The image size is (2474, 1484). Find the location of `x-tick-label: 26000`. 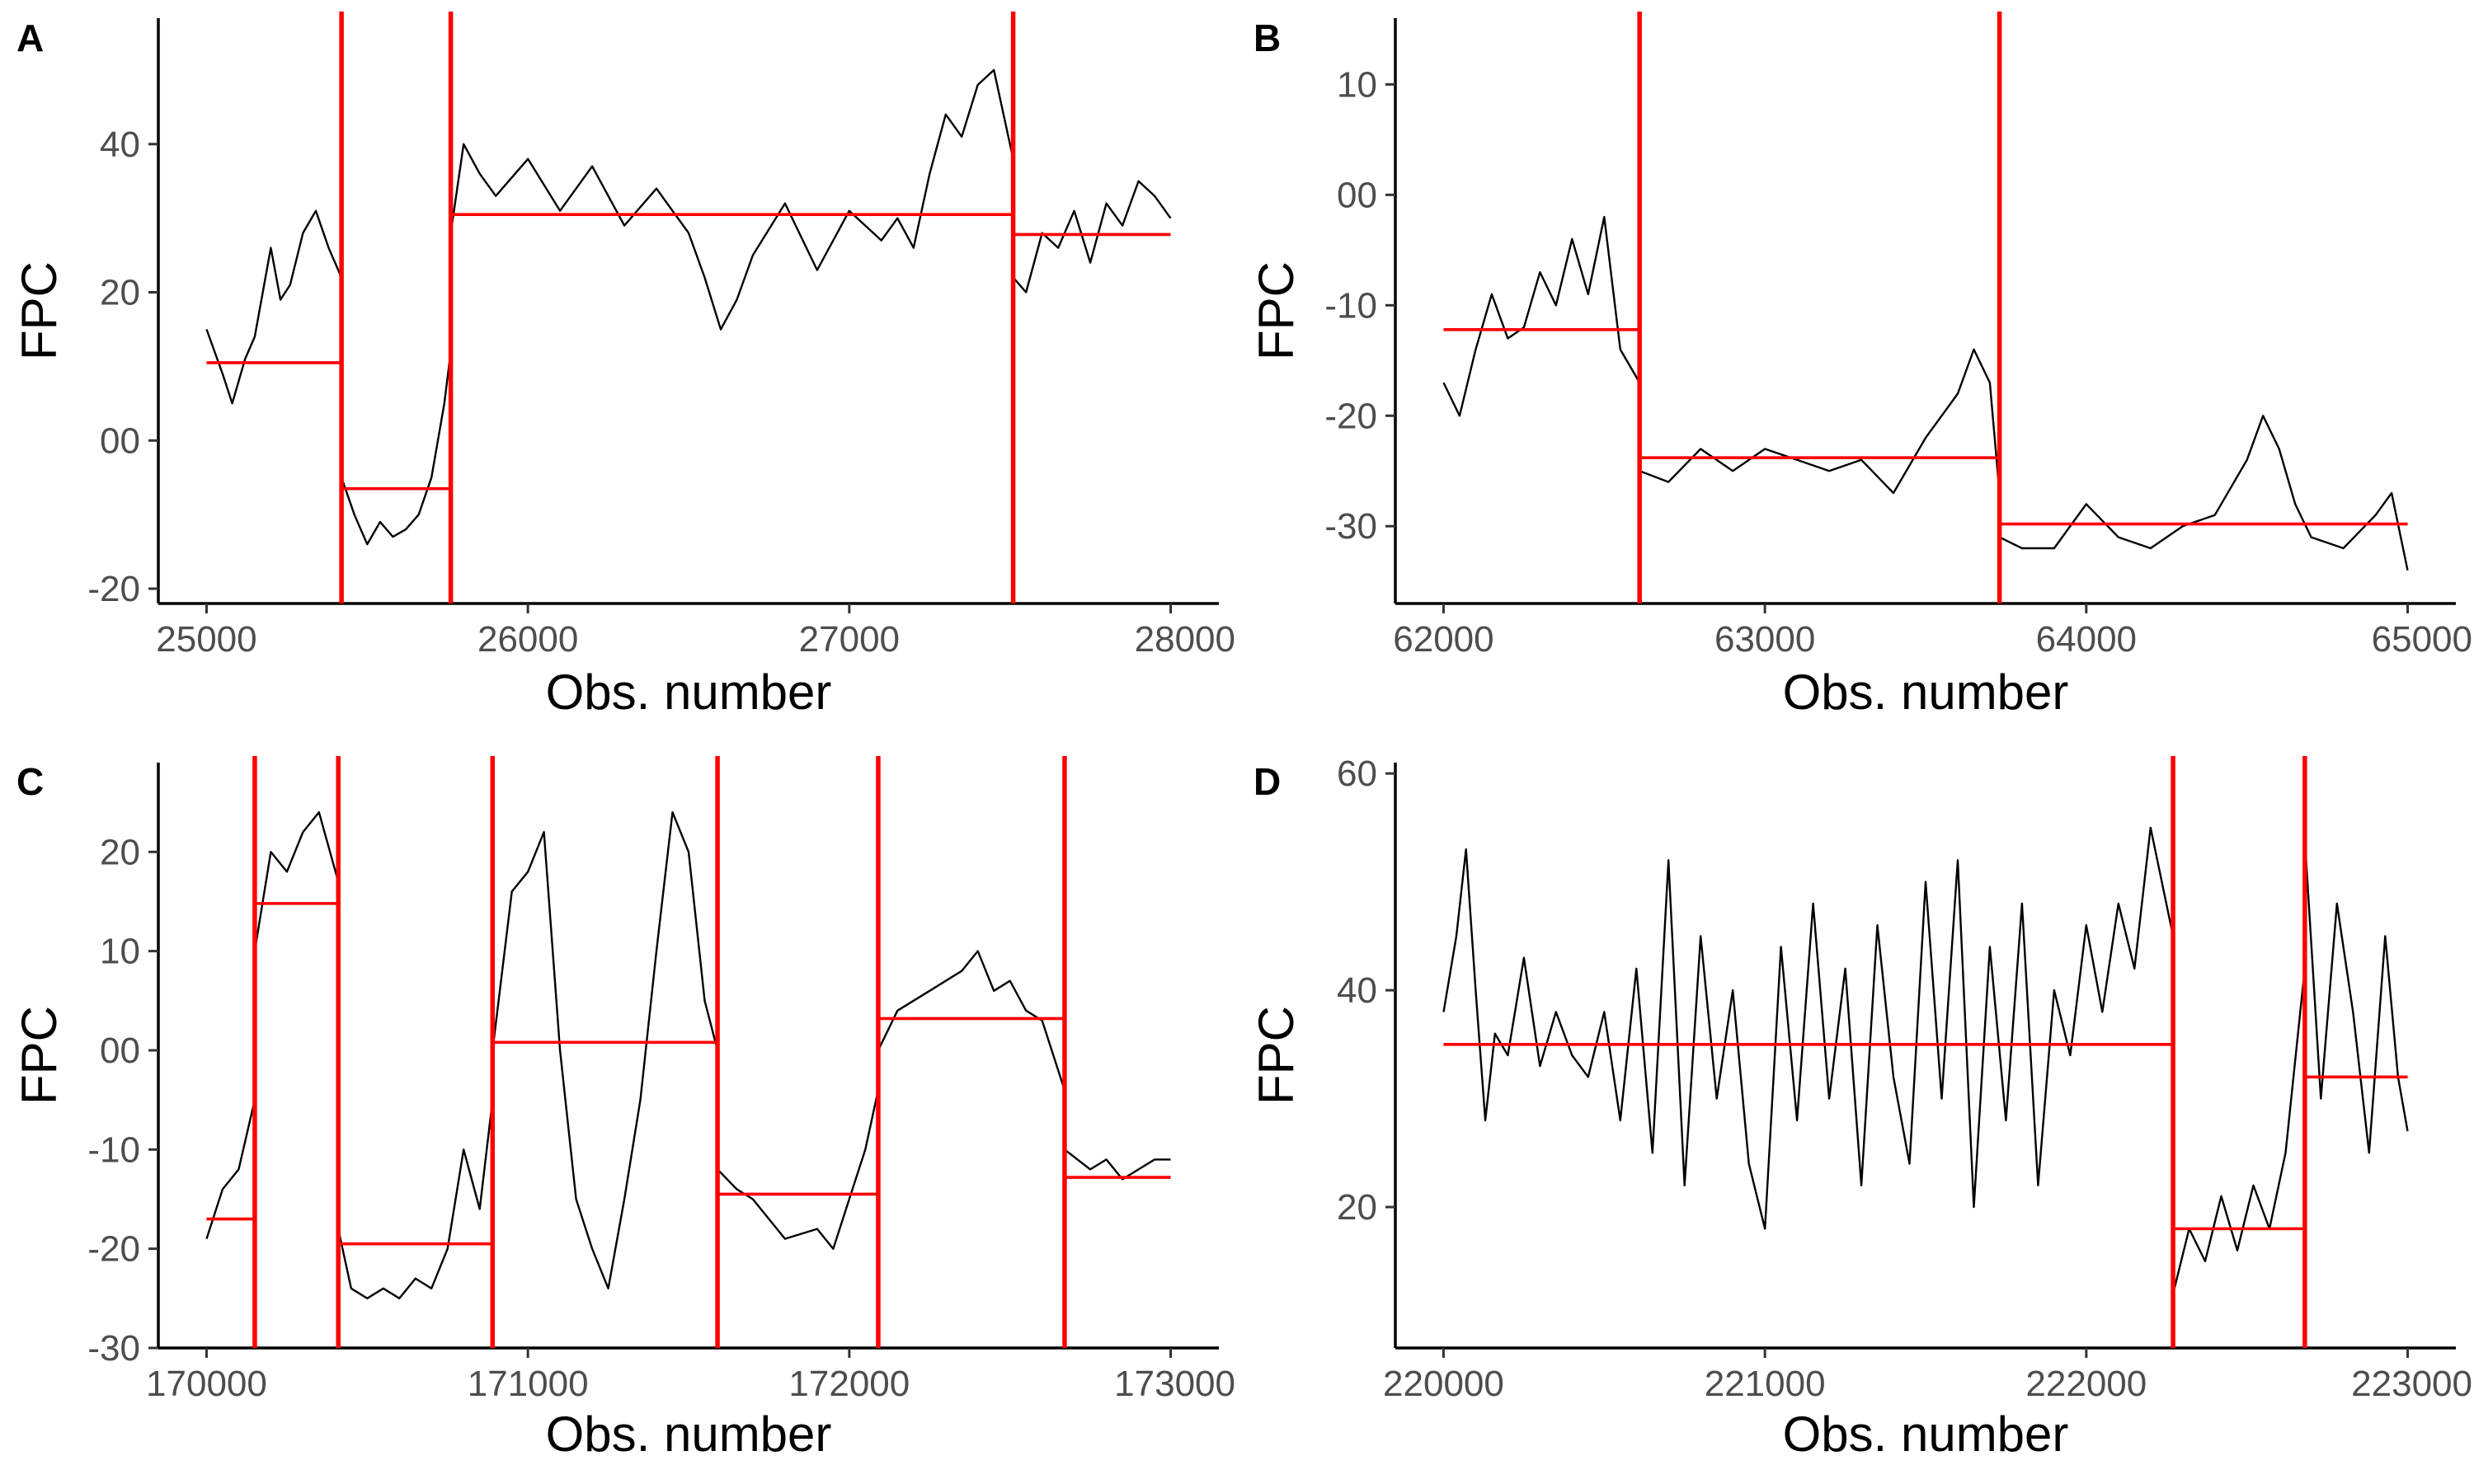

x-tick-label: 26000 is located at coordinates (527, 639).